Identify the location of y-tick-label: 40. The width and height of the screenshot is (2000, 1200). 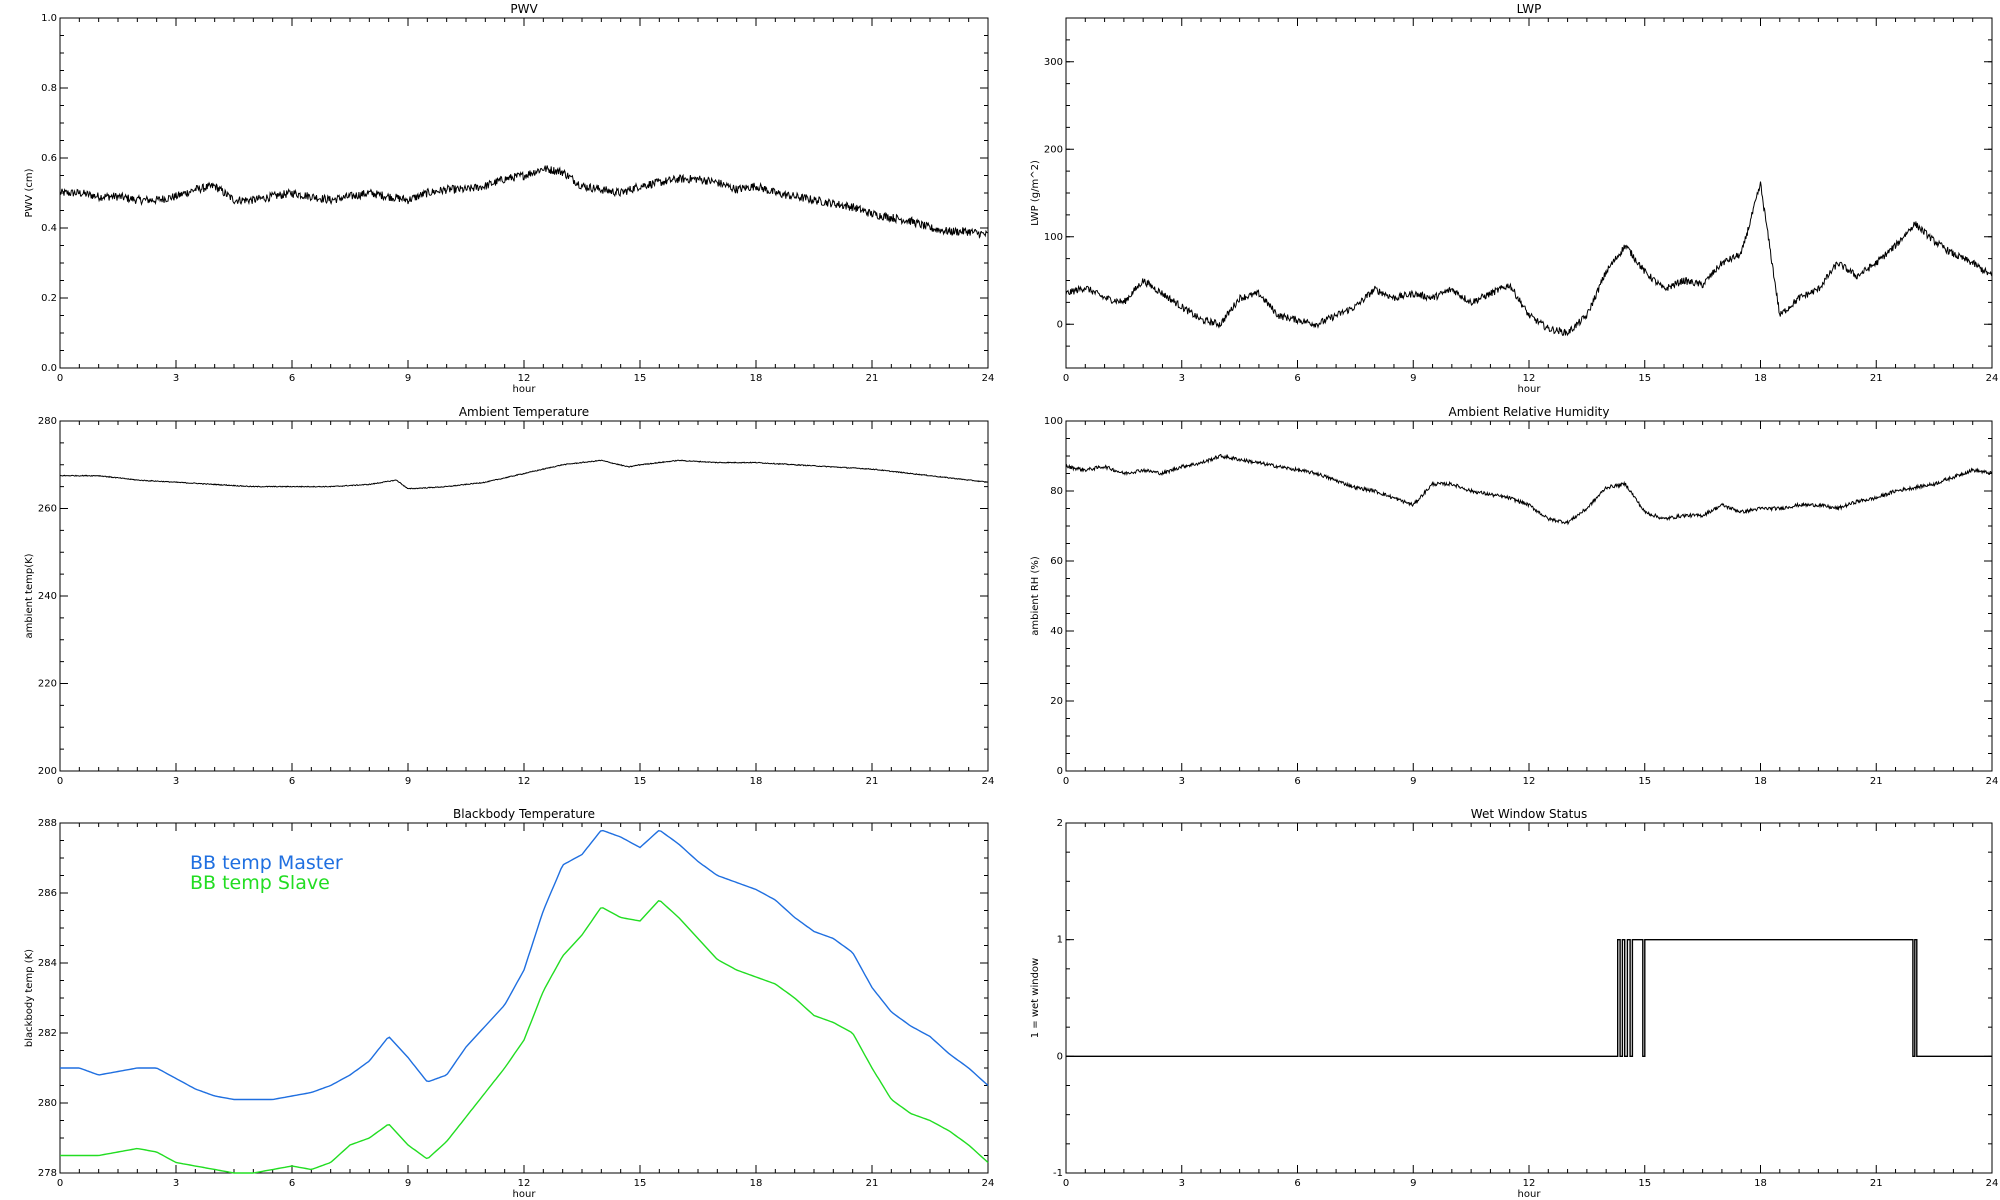
(1056, 631).